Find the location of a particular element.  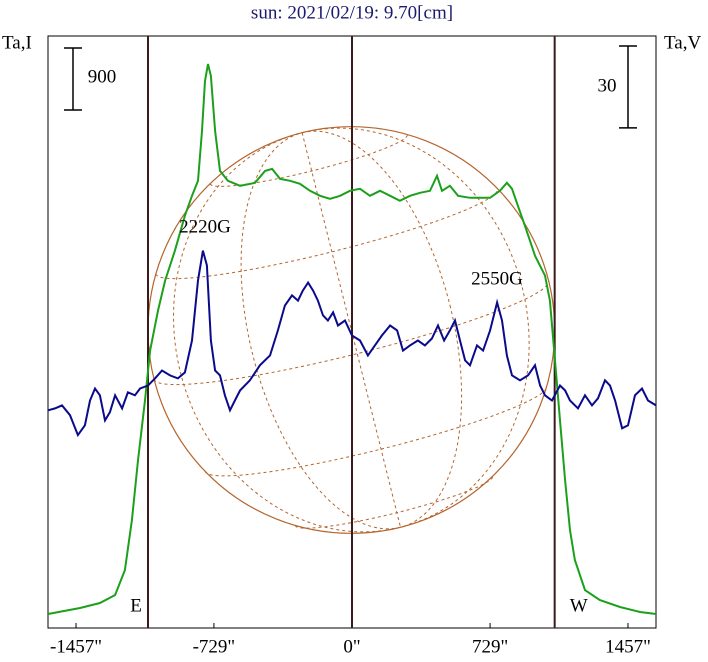

scale-bar-label: 900 is located at coordinates (102, 76).